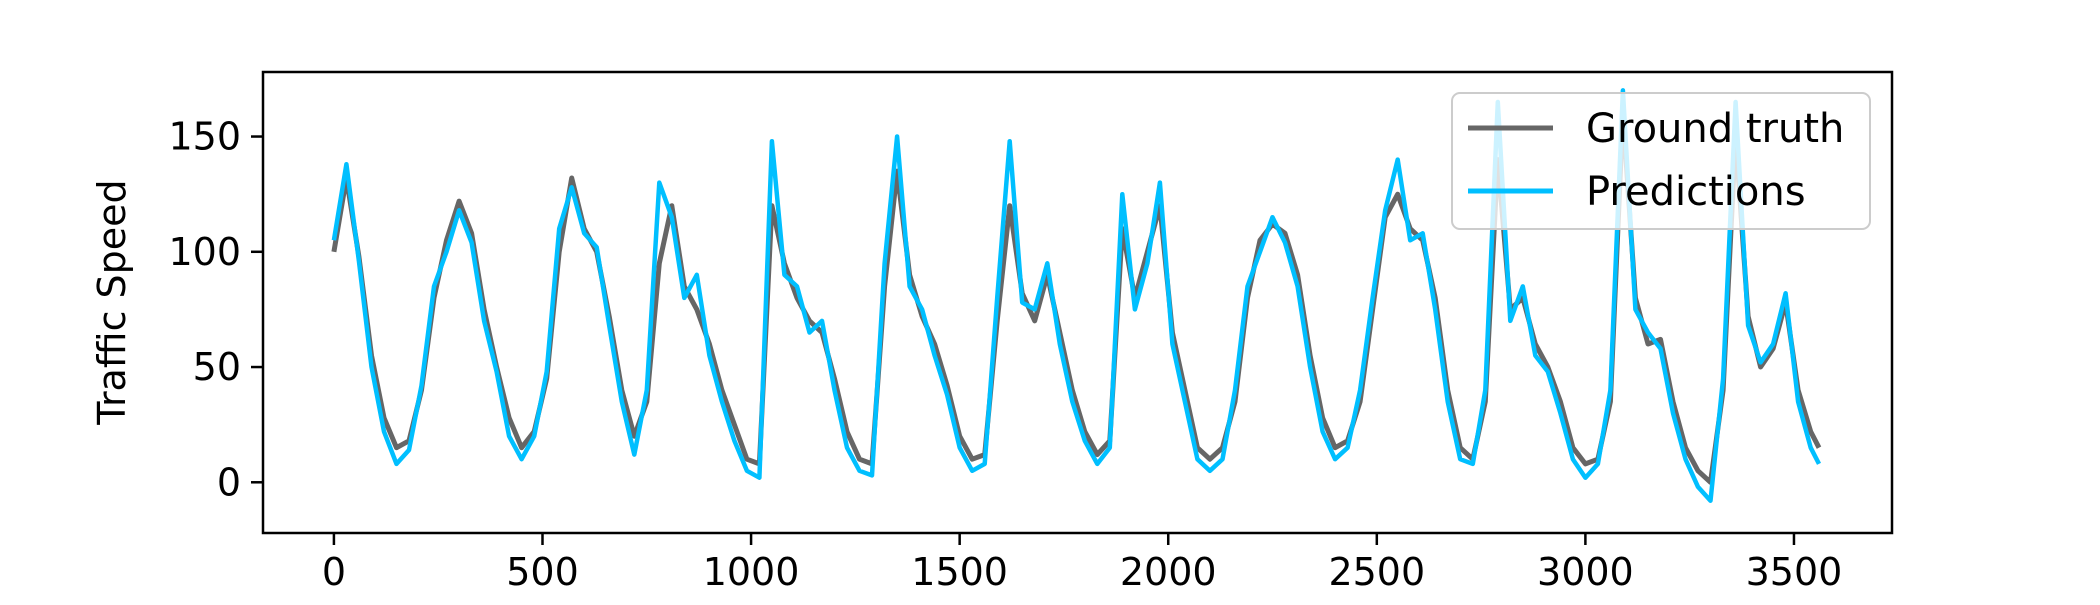 This screenshot has width=2100, height=605. What do you see at coordinates (204, 252) in the screenshot?
I see `y-tick-label: 100` at bounding box center [204, 252].